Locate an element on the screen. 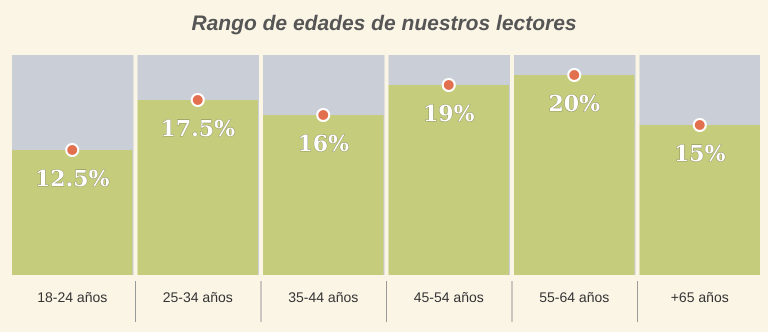 This screenshot has width=768, height=332. x-tick-label: 45-54 años is located at coordinates (449, 296).